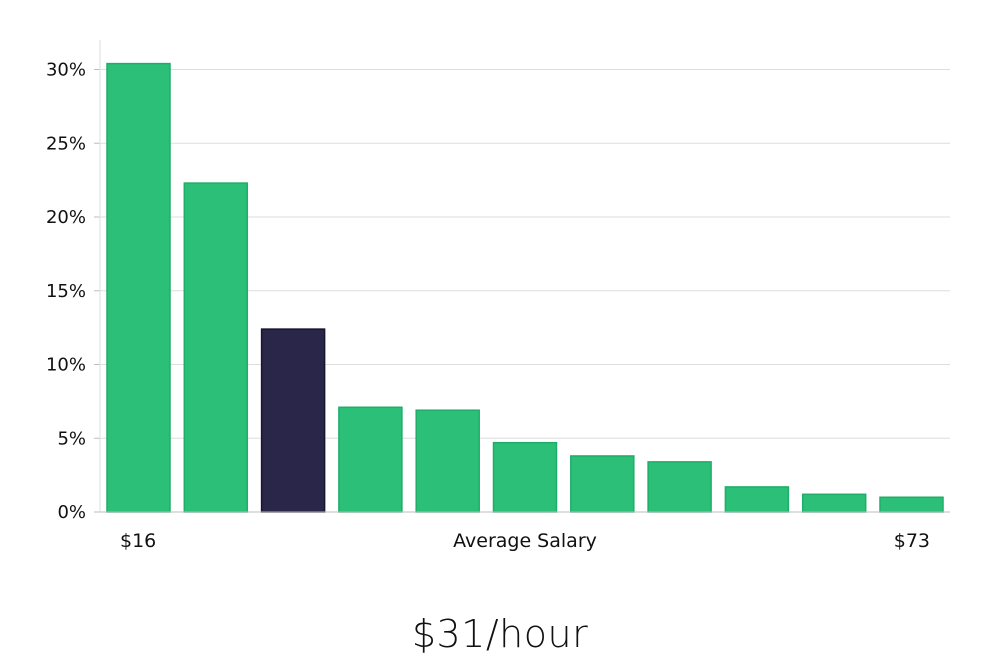  What do you see at coordinates (500, 634) in the screenshot?
I see `salary-value-label: $31/hour` at bounding box center [500, 634].